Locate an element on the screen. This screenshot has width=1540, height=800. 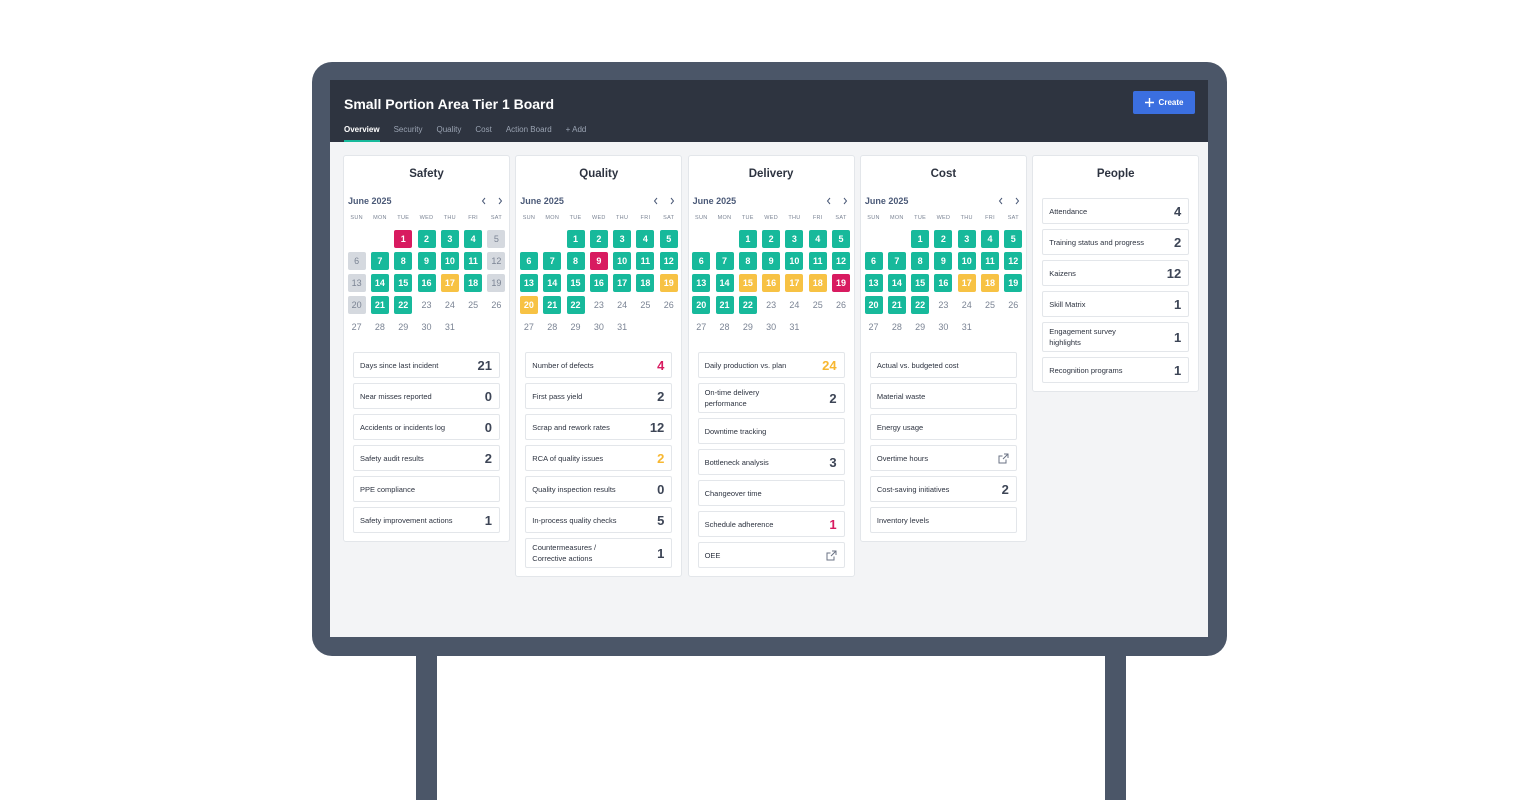
metric-card: Bottleneck analysis 3 is located at coordinates (771, 462).